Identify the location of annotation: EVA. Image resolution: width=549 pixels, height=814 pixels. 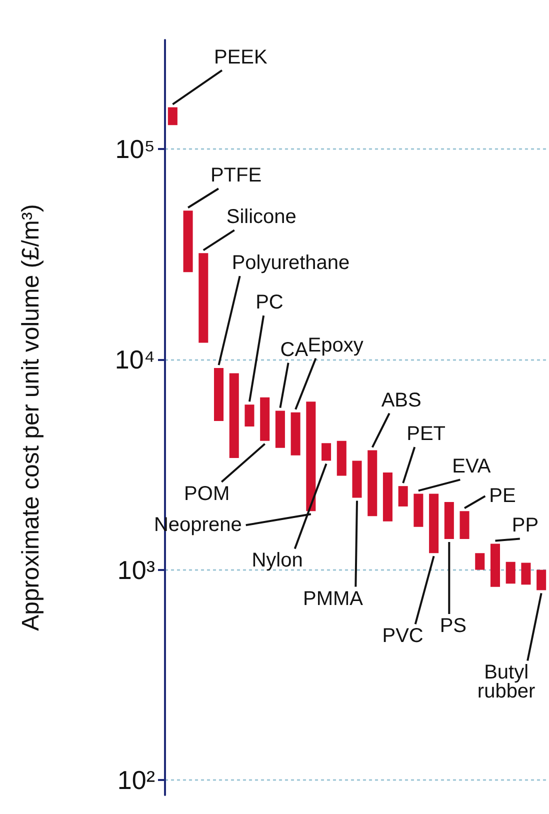
(472, 467).